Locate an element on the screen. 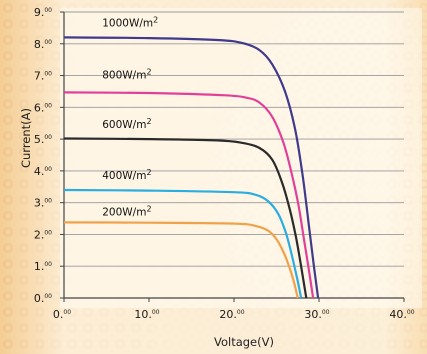 This screenshot has height=354, width=427. y-tick-label: 8.00 is located at coordinates (43, 44).